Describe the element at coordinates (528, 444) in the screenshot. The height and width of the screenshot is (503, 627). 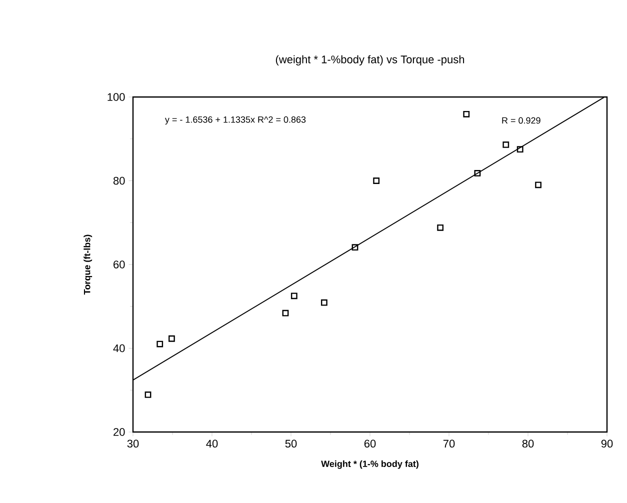
I see `x-tick-label: 80` at that location.